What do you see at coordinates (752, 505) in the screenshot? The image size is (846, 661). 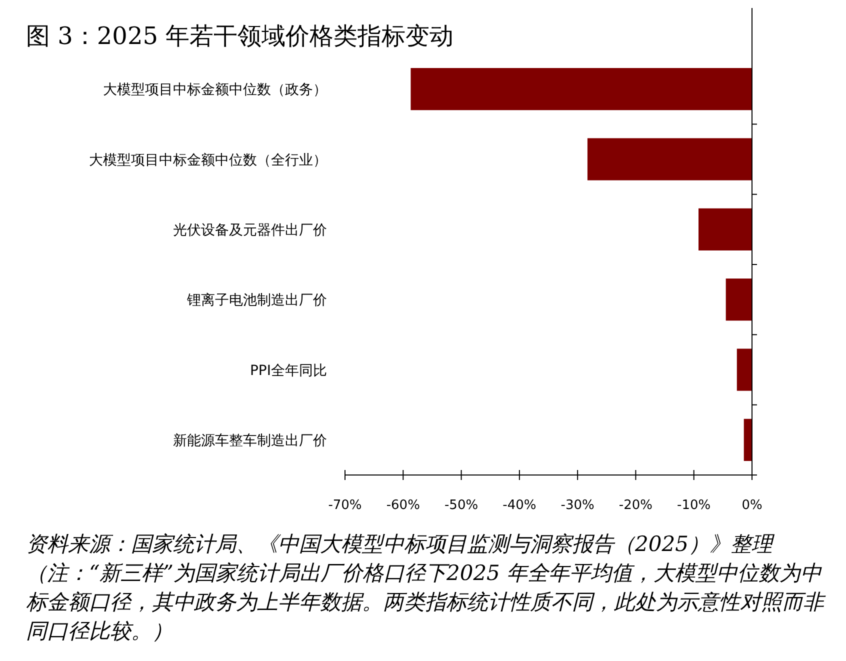 I see `x-tick-label: 0%` at bounding box center [752, 505].